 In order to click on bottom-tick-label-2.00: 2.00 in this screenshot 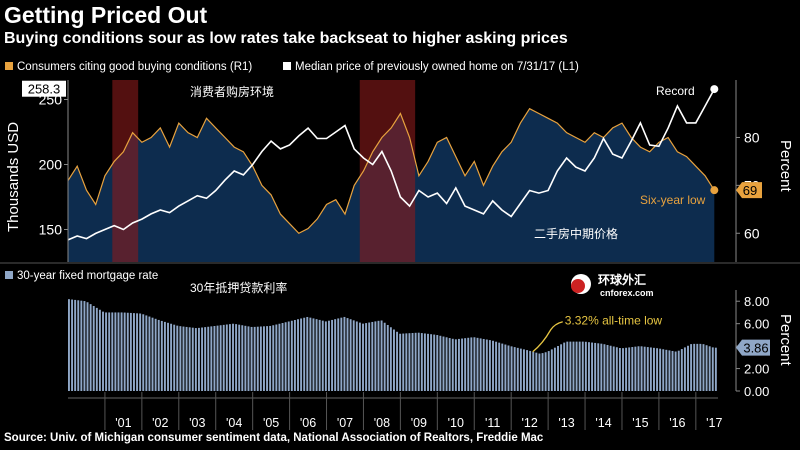, I will do `click(756, 369)`.